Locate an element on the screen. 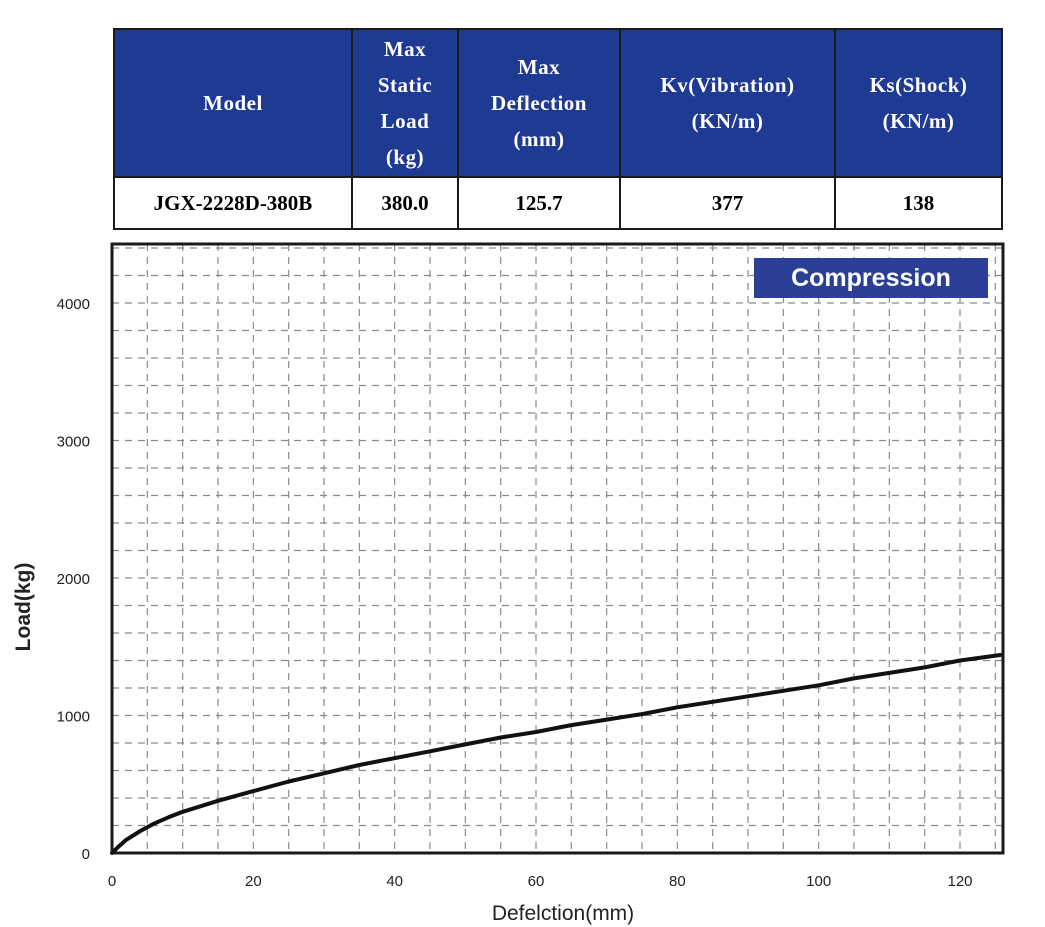  x-axis: 0 20 40 60 80 100 120 is located at coordinates (540, 881).